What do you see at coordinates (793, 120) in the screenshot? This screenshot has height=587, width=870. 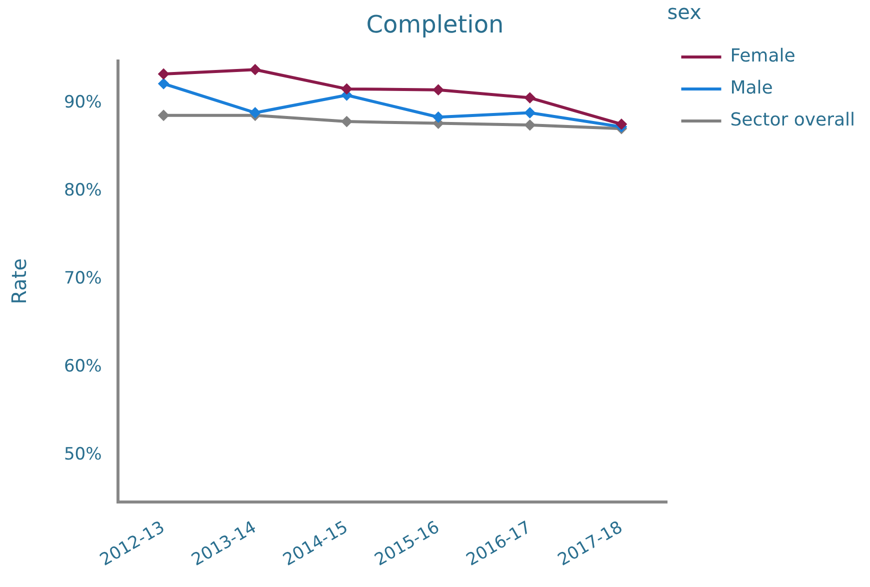 I see `legend-label: Sector overall` at bounding box center [793, 120].